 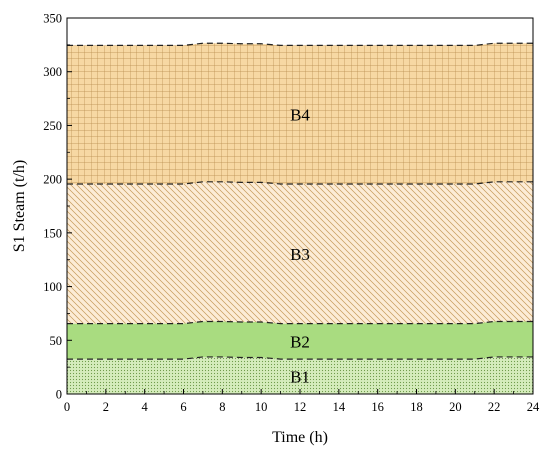 I want to click on band-label-b2: B2, so click(x=300, y=341).